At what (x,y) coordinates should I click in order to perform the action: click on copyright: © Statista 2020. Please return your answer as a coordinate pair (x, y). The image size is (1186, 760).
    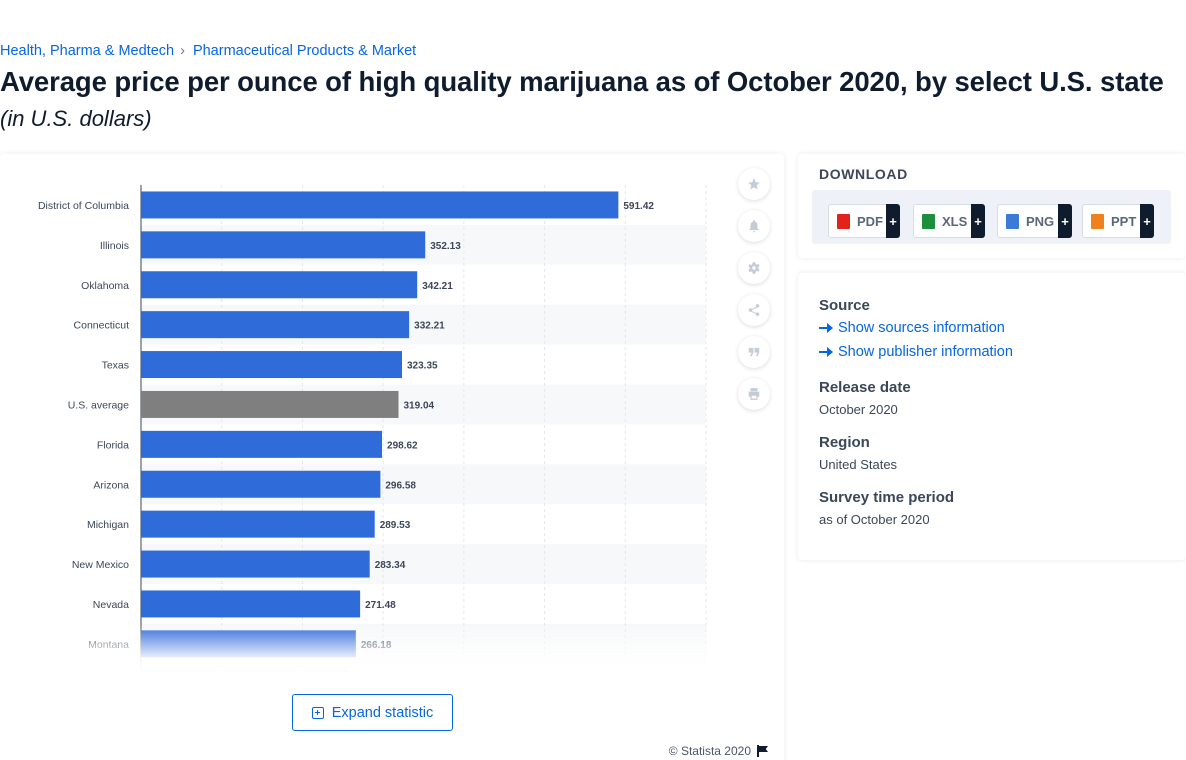
    Looking at the image, I should click on (718, 751).